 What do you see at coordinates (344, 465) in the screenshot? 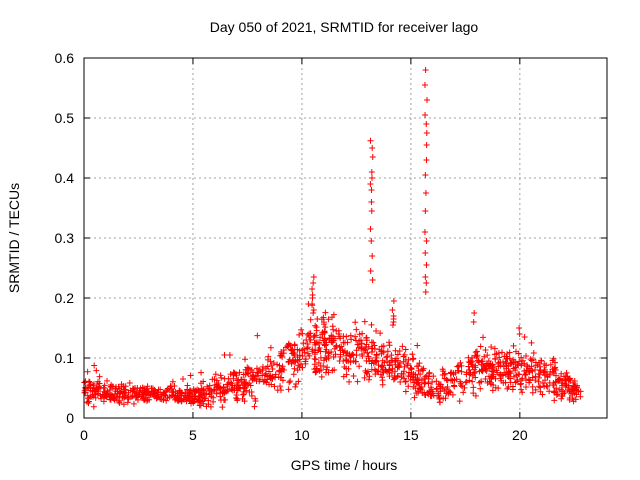
I see `x-axis-label: GPS time / hours` at bounding box center [344, 465].